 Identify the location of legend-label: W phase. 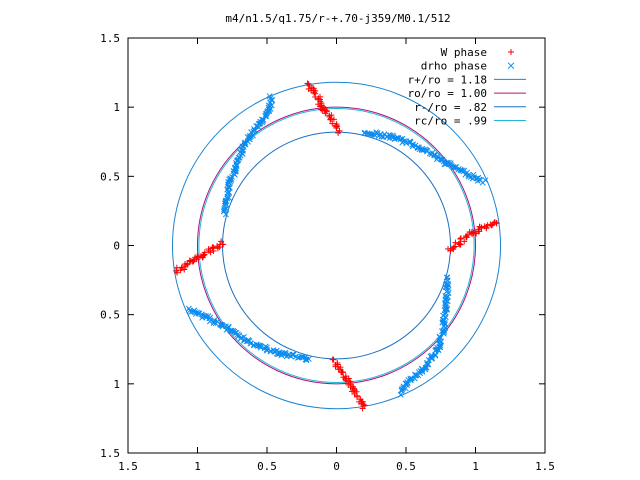
(464, 52).